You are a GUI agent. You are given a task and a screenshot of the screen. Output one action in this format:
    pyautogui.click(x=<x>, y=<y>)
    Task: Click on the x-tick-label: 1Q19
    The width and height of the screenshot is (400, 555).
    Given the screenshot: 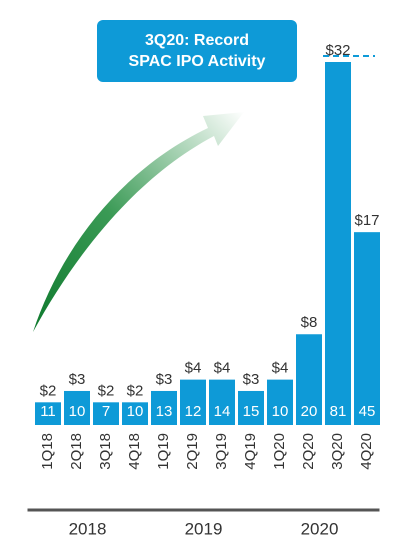 What is the action you would take?
    pyautogui.click(x=163, y=451)
    